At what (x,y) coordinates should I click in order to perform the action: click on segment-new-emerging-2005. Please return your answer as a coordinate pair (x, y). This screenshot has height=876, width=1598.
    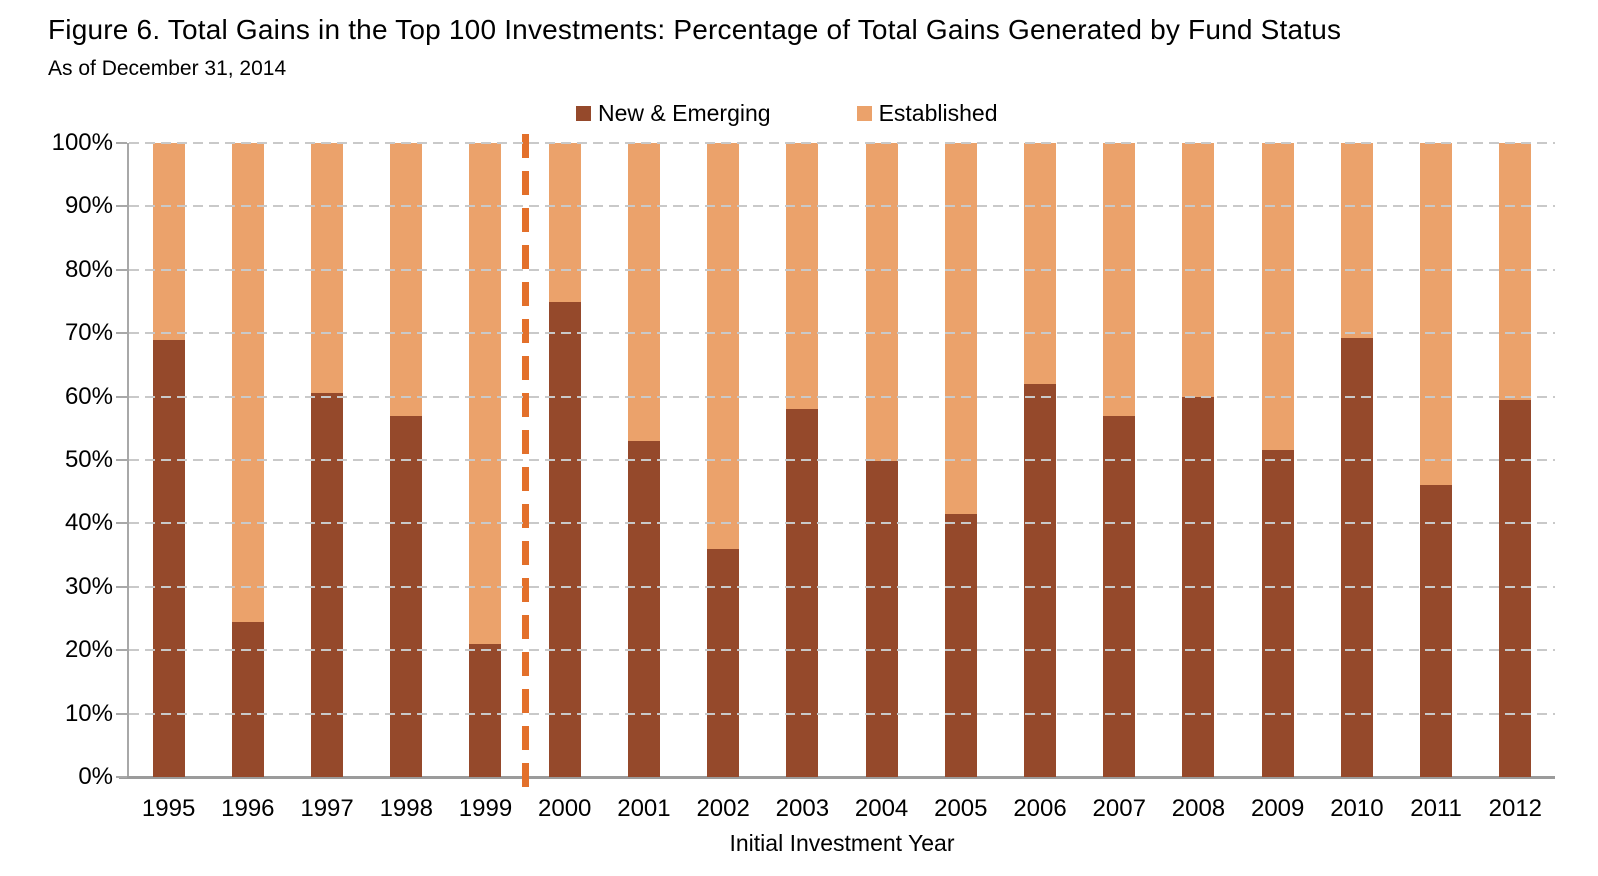
    Looking at the image, I should click on (960, 645).